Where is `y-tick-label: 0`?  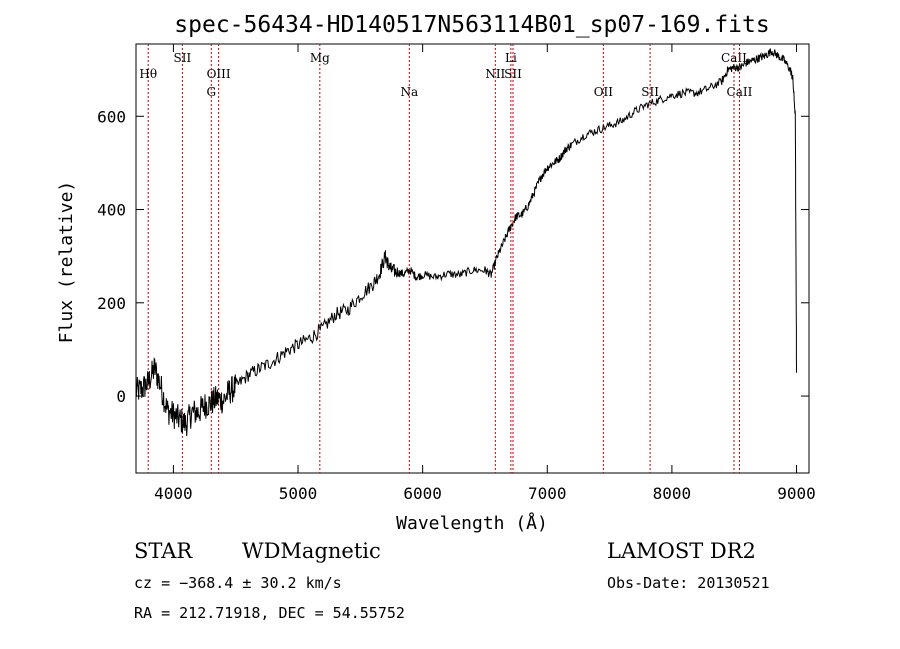 y-tick-label: 0 is located at coordinates (121, 396).